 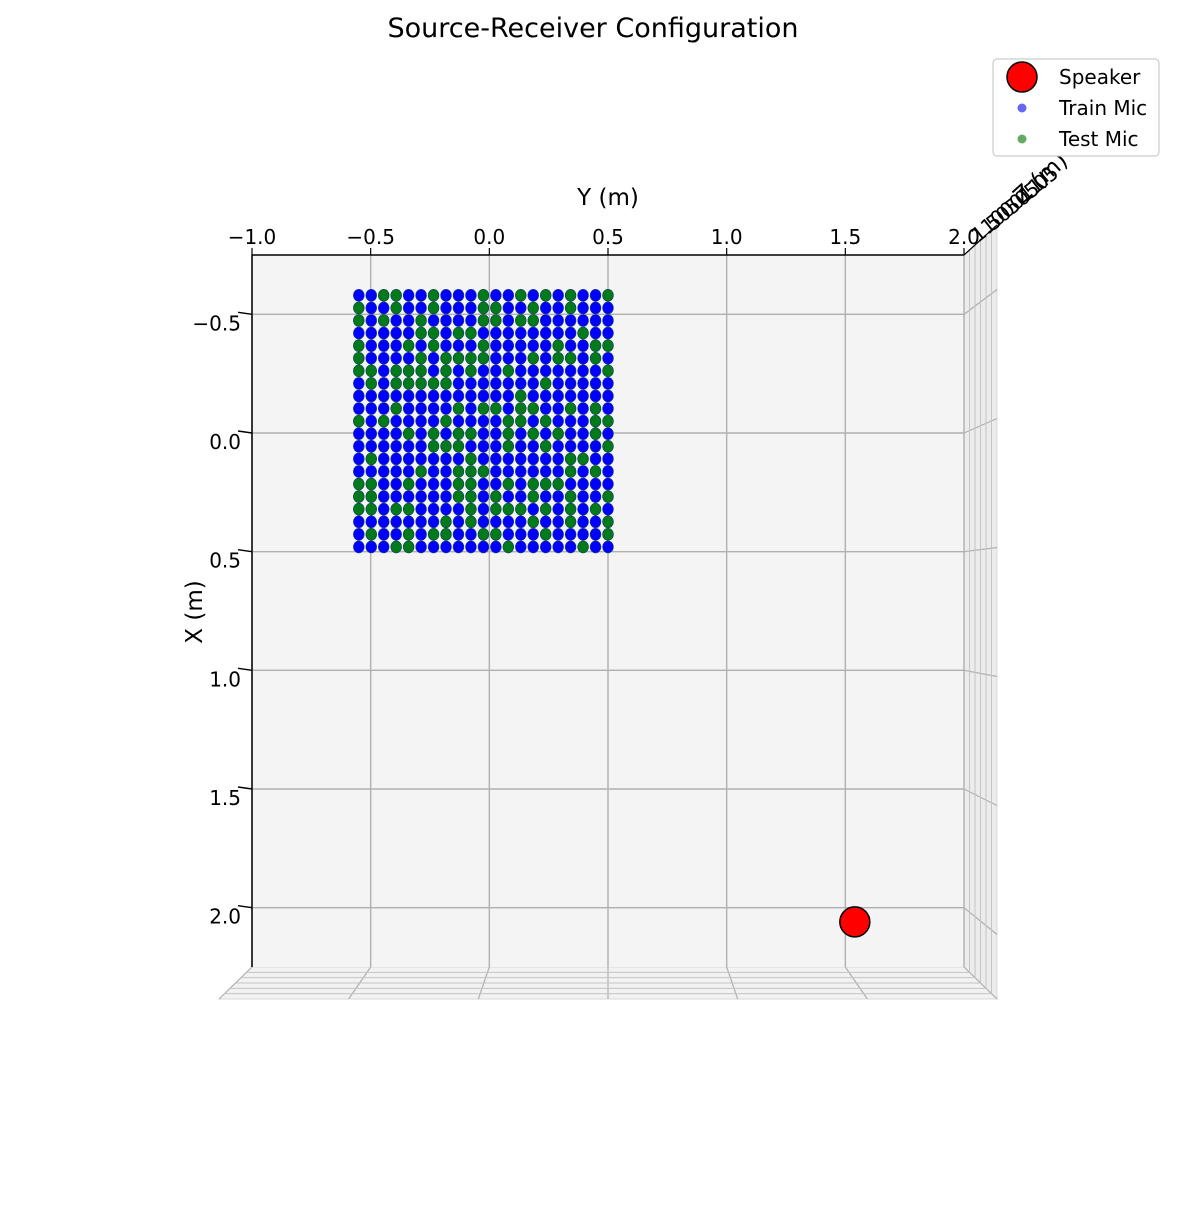 What do you see at coordinates (607, 198) in the screenshot?
I see `y-axis-label: Y (m)` at bounding box center [607, 198].